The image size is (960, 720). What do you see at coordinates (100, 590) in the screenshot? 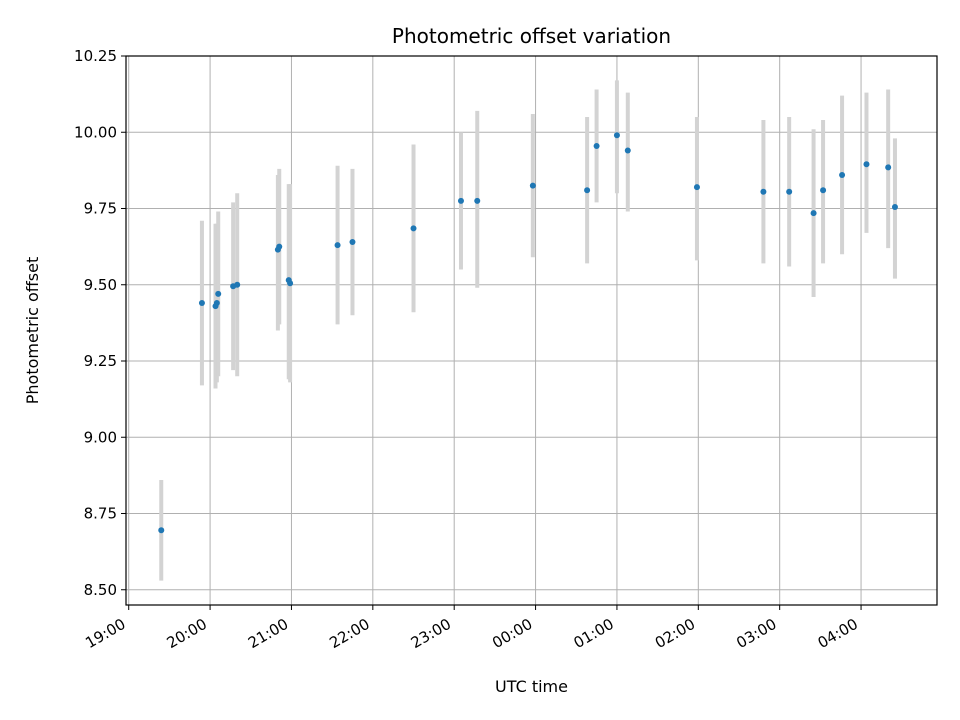
I see `y-tick-label: 8.50` at bounding box center [100, 590].